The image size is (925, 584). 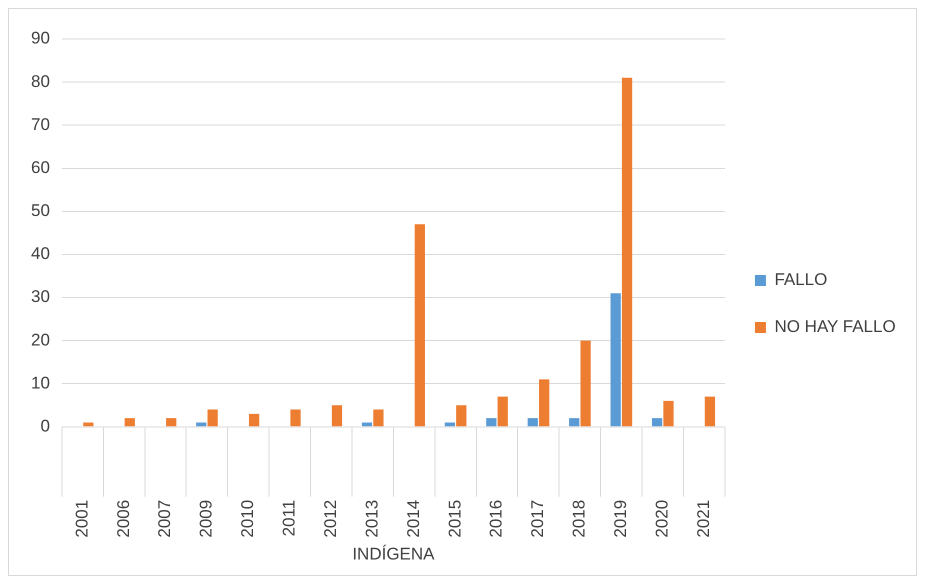 I want to click on y-tick-label: 80, so click(x=40, y=81).